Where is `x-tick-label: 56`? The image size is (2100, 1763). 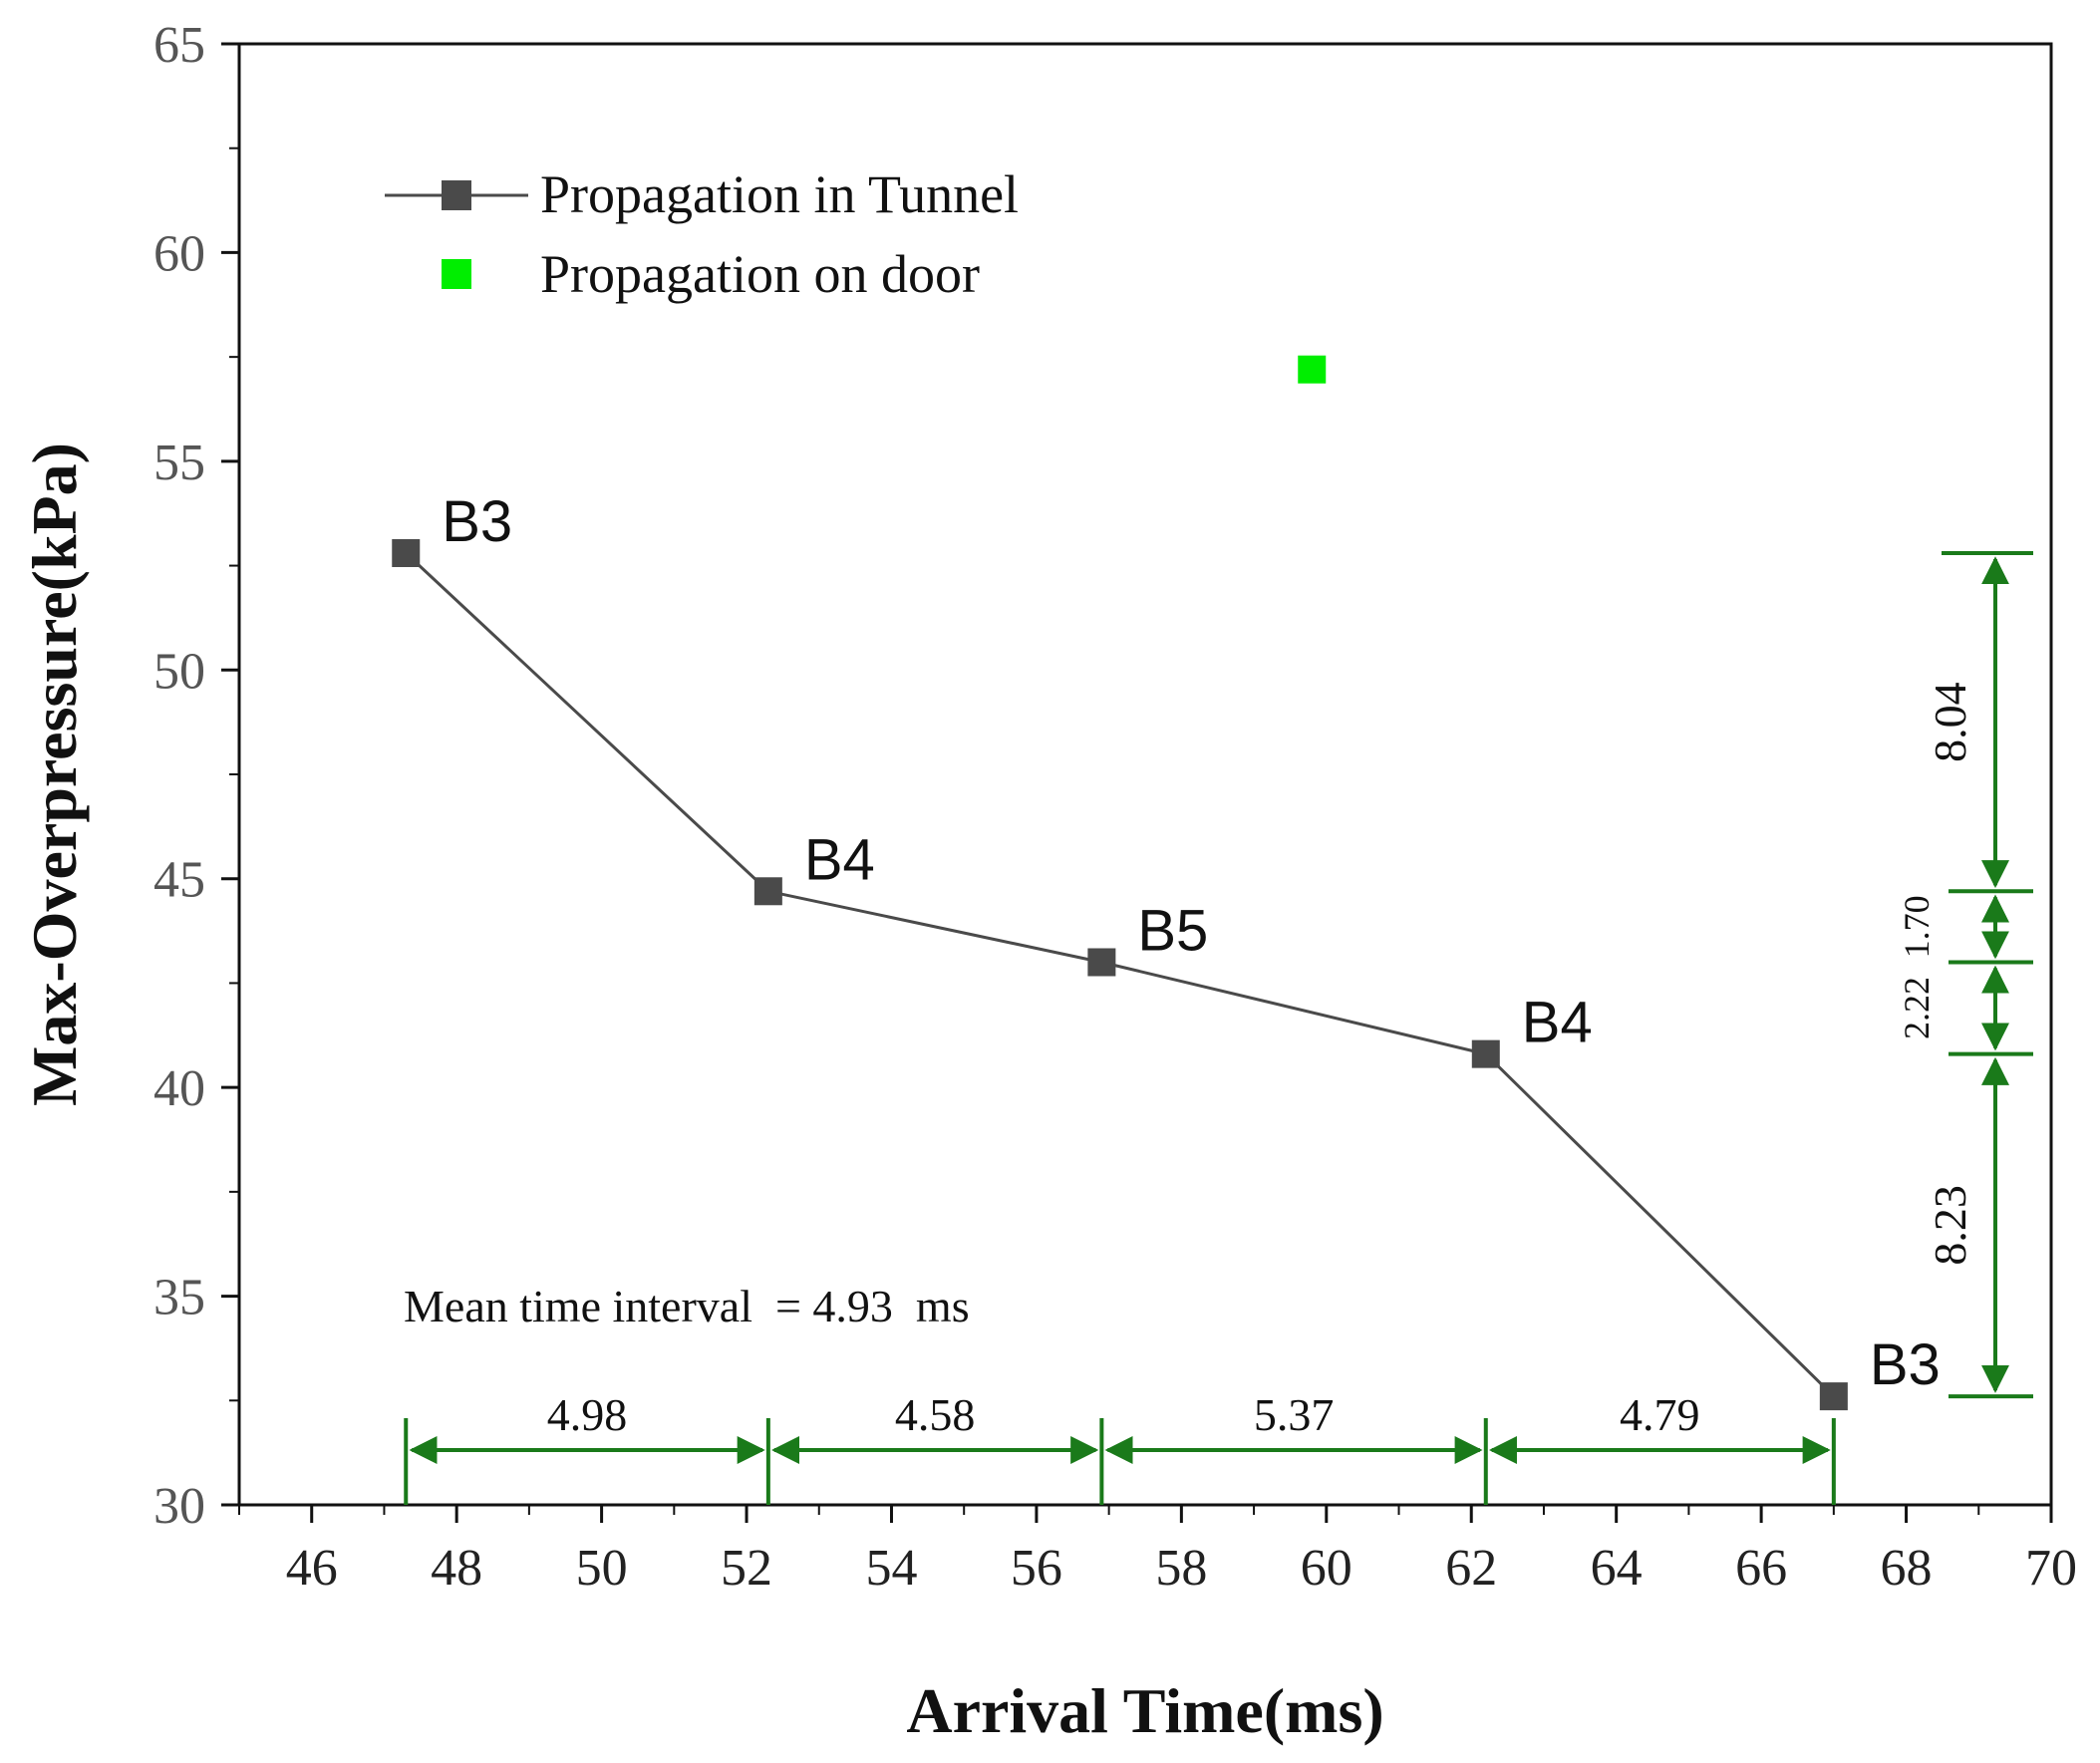 x-tick-label: 56 is located at coordinates (1037, 1568).